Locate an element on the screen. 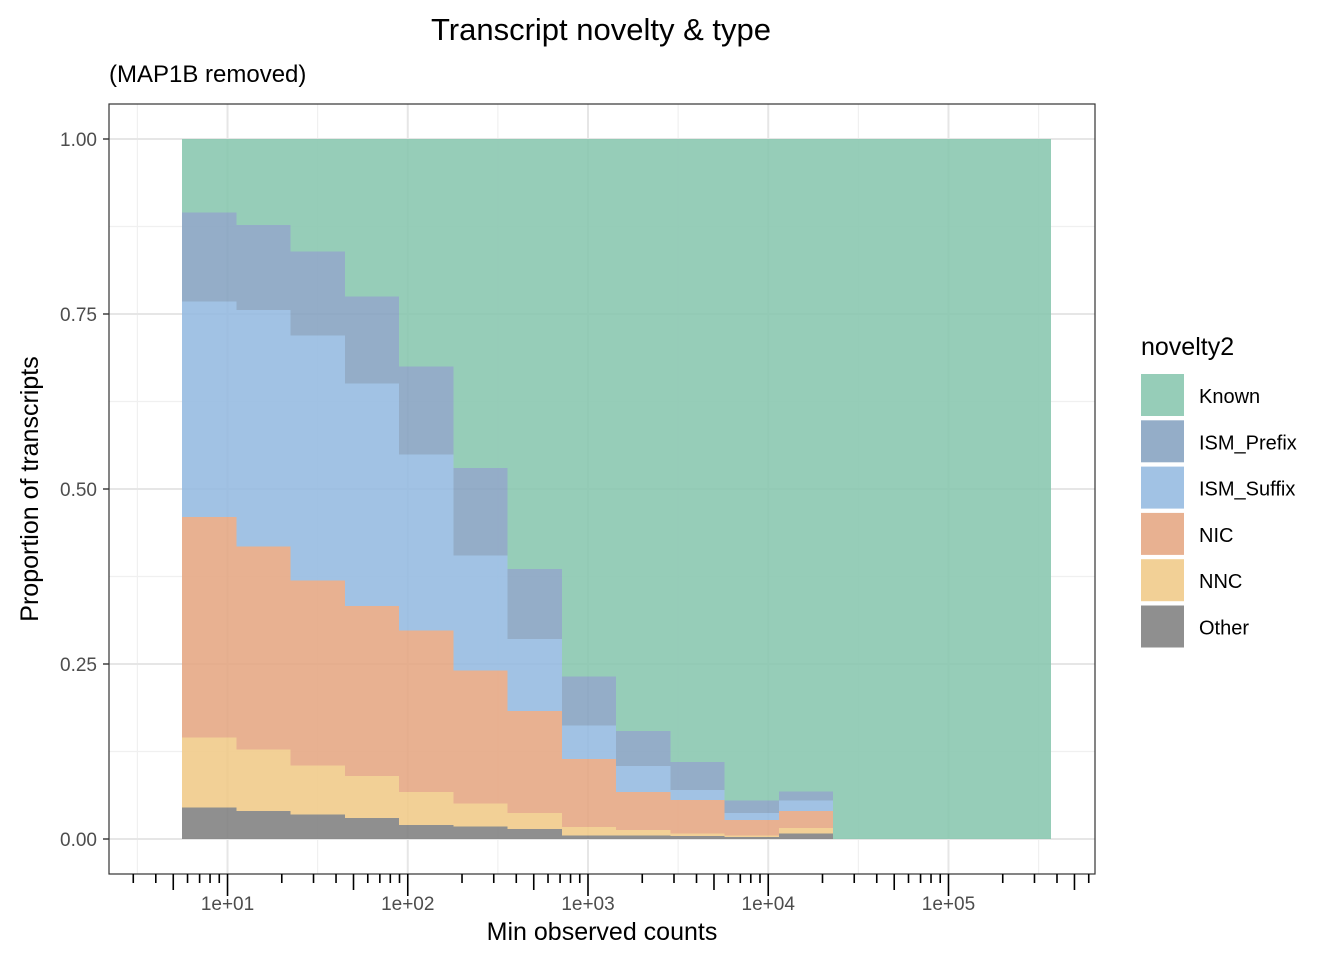 This screenshot has height=960, width=1344. series-other is located at coordinates (508, 823).